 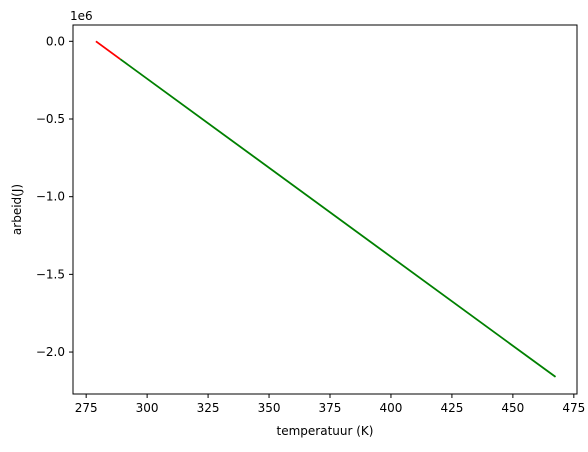 I want to click on y-tick-label: −1.0, so click(x=50, y=197).